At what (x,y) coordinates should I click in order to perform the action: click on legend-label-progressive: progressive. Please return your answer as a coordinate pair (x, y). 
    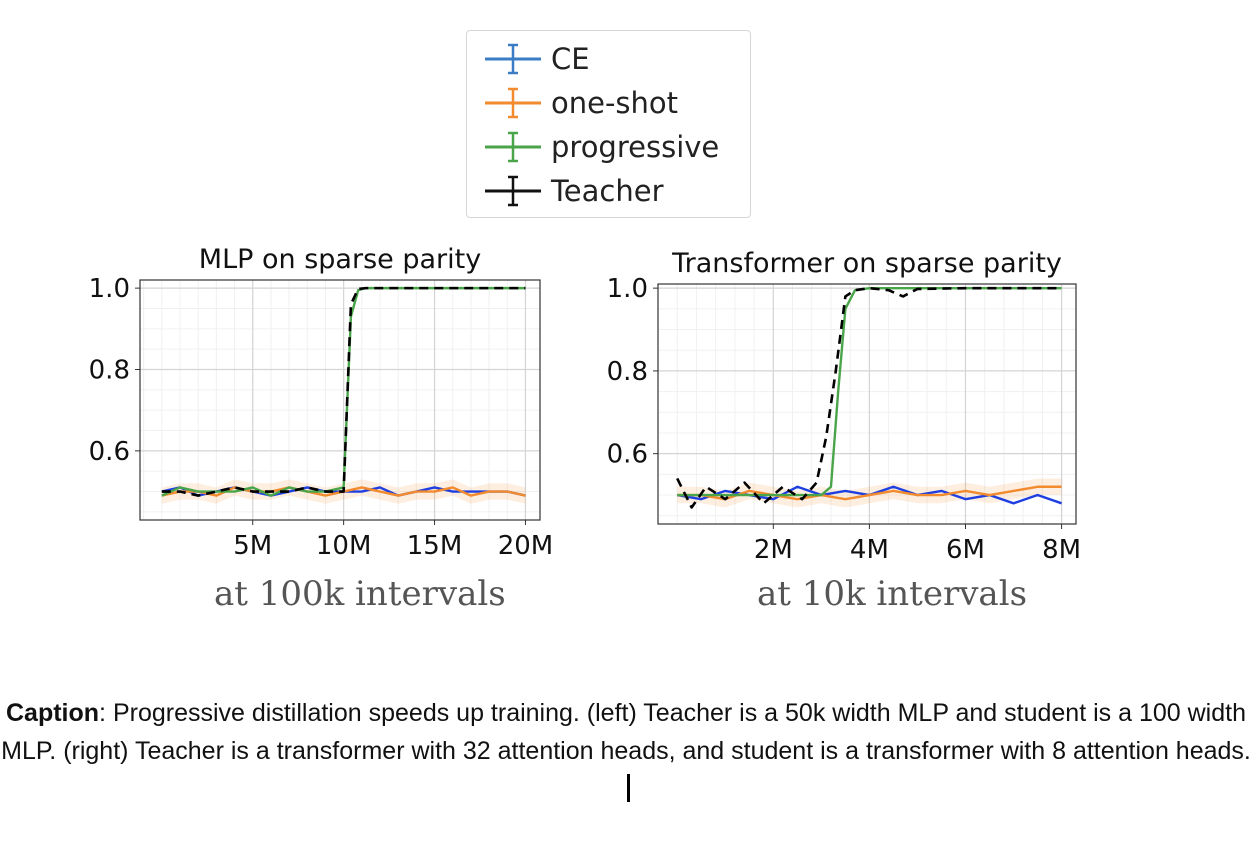
    Looking at the image, I should click on (635, 147).